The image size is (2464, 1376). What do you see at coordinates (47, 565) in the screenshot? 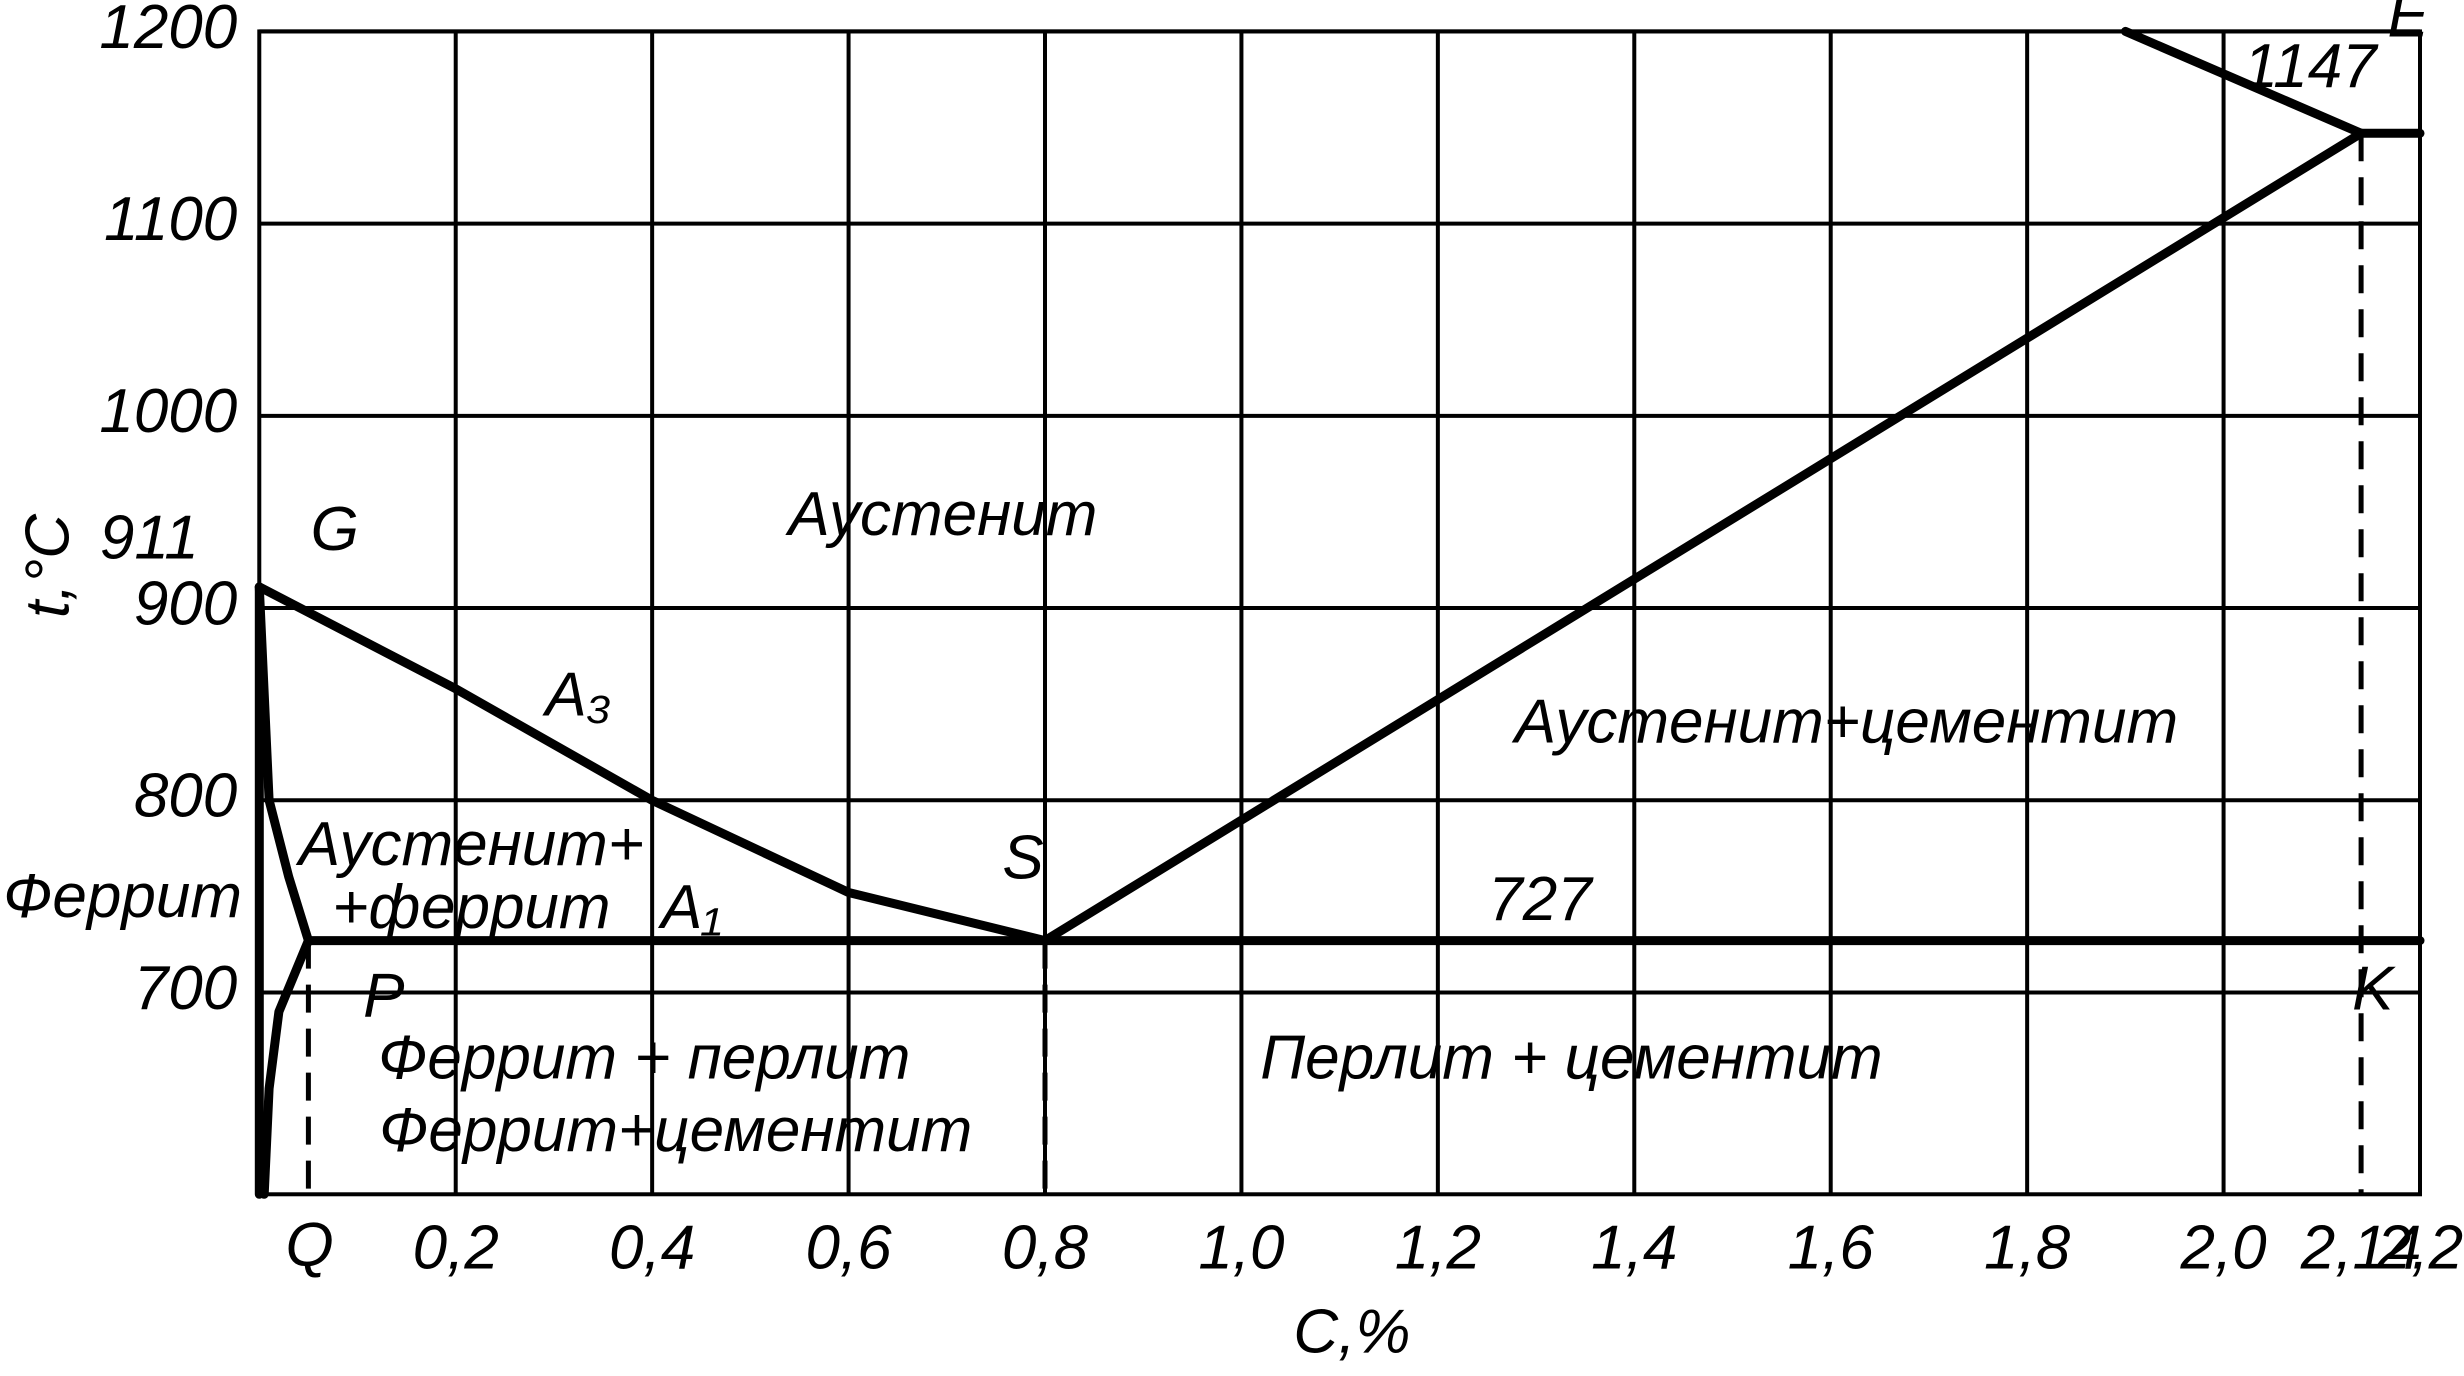
I see `y-axis-title: t,°C` at bounding box center [47, 565].